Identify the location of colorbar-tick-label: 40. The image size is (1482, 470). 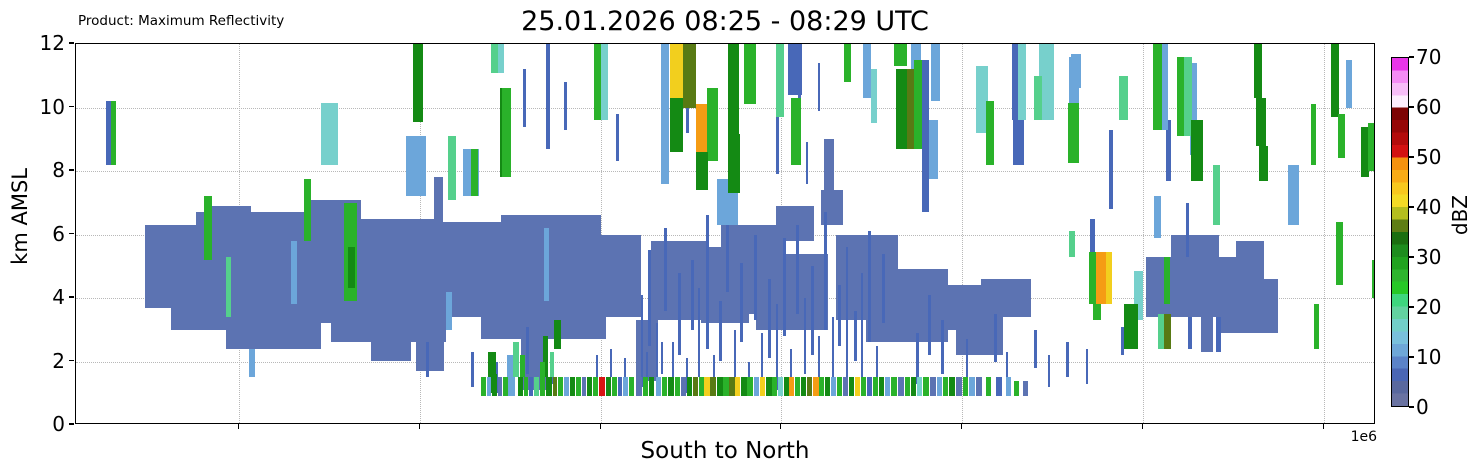
(1429, 207).